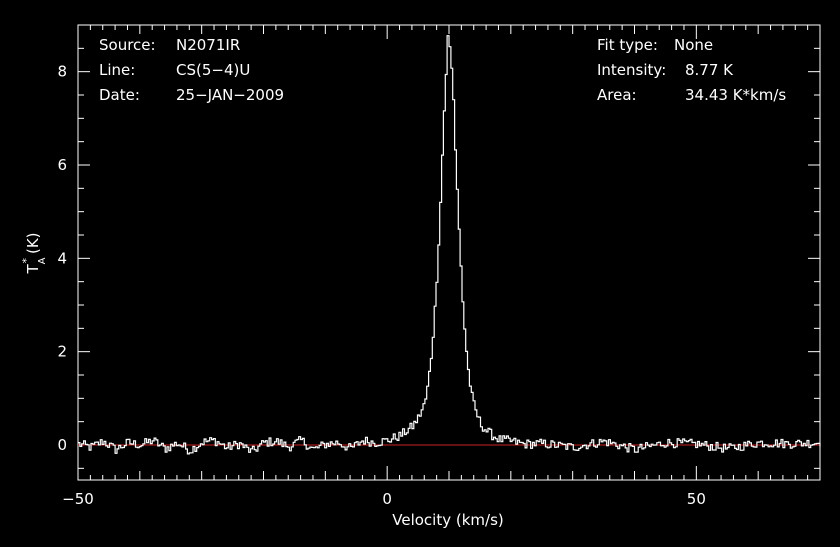 Image resolution: width=840 pixels, height=547 pixels. What do you see at coordinates (387, 499) in the screenshot?
I see `x-tick-label: 0` at bounding box center [387, 499].